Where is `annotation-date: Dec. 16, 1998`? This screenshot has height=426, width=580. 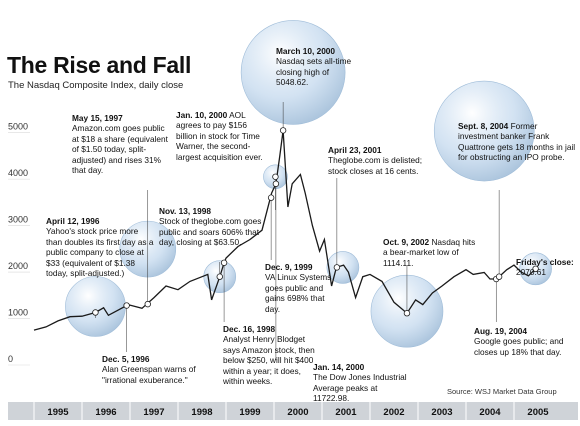
annotation-date: Dec. 16, 1998 is located at coordinates (249, 329).